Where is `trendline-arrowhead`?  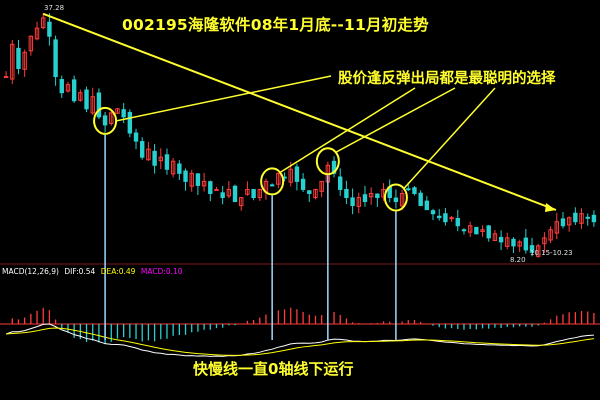 trendline-arrowhead is located at coordinates (550, 207).